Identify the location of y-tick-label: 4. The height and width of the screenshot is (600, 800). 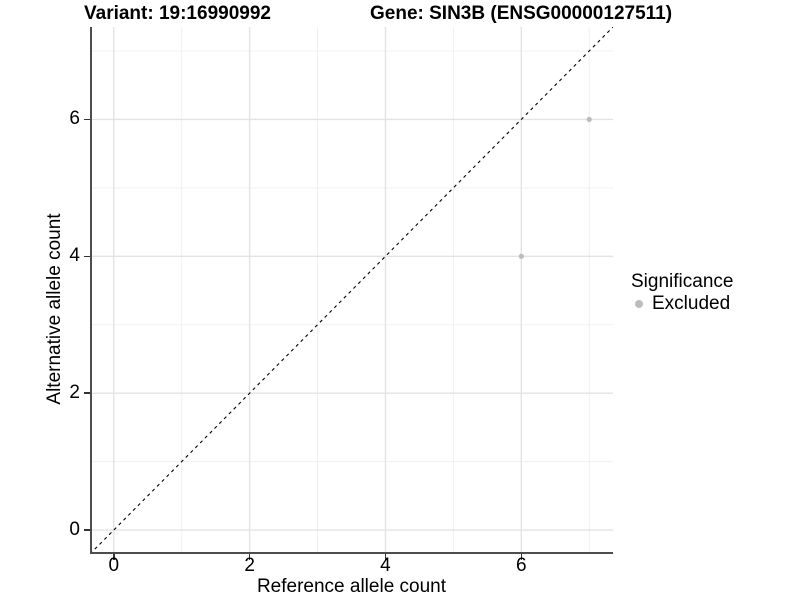
(74, 256).